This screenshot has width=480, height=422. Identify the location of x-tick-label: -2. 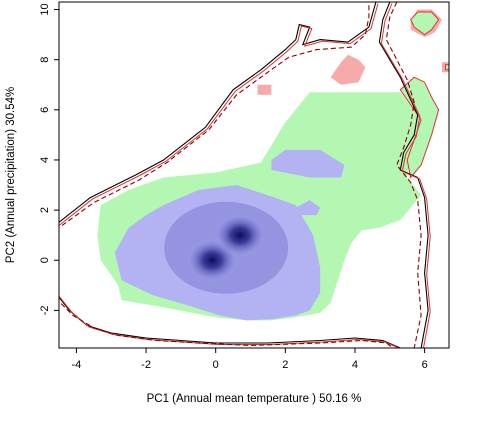
(146, 365).